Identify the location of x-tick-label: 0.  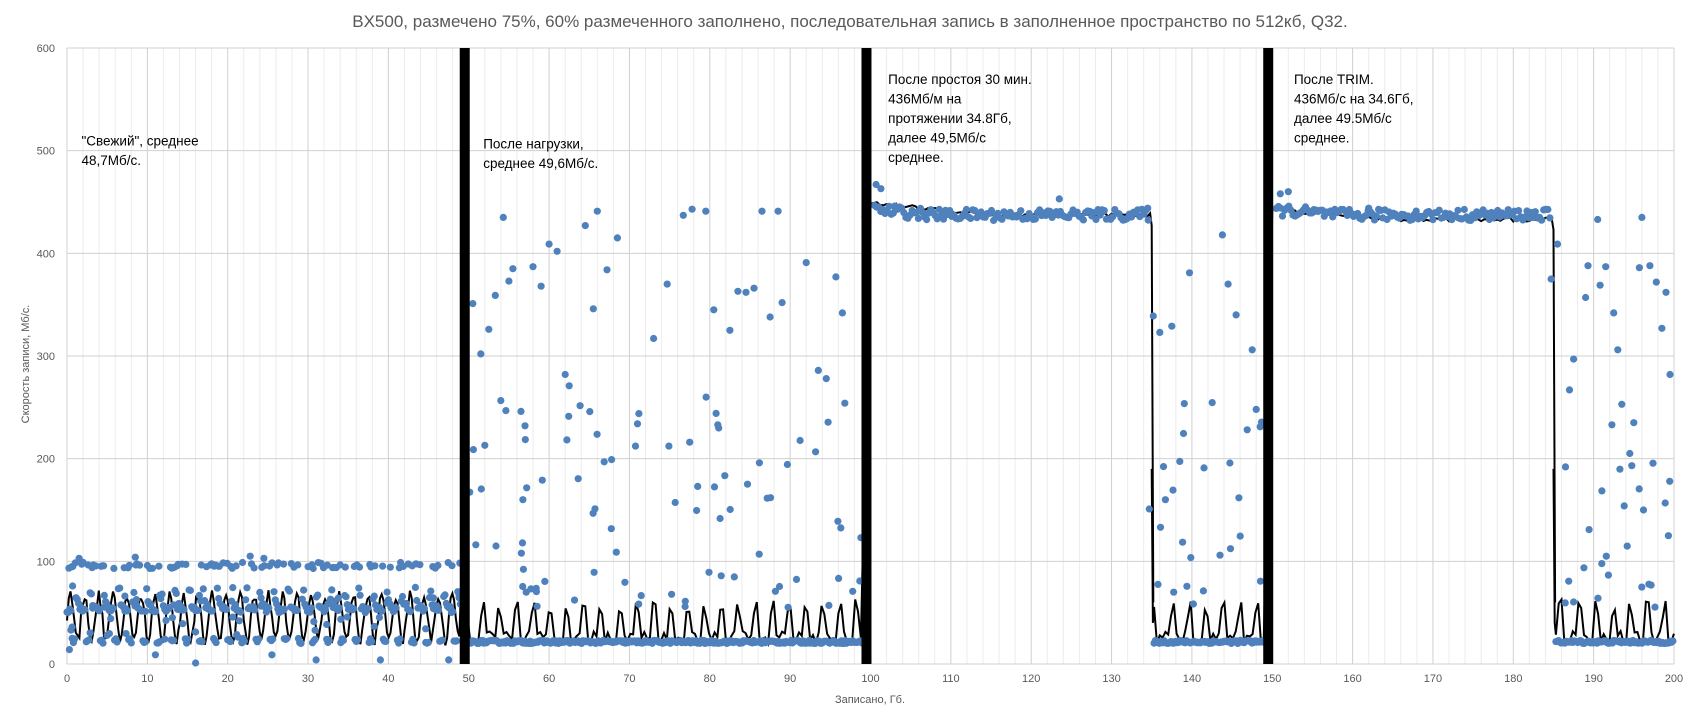
(67, 679).